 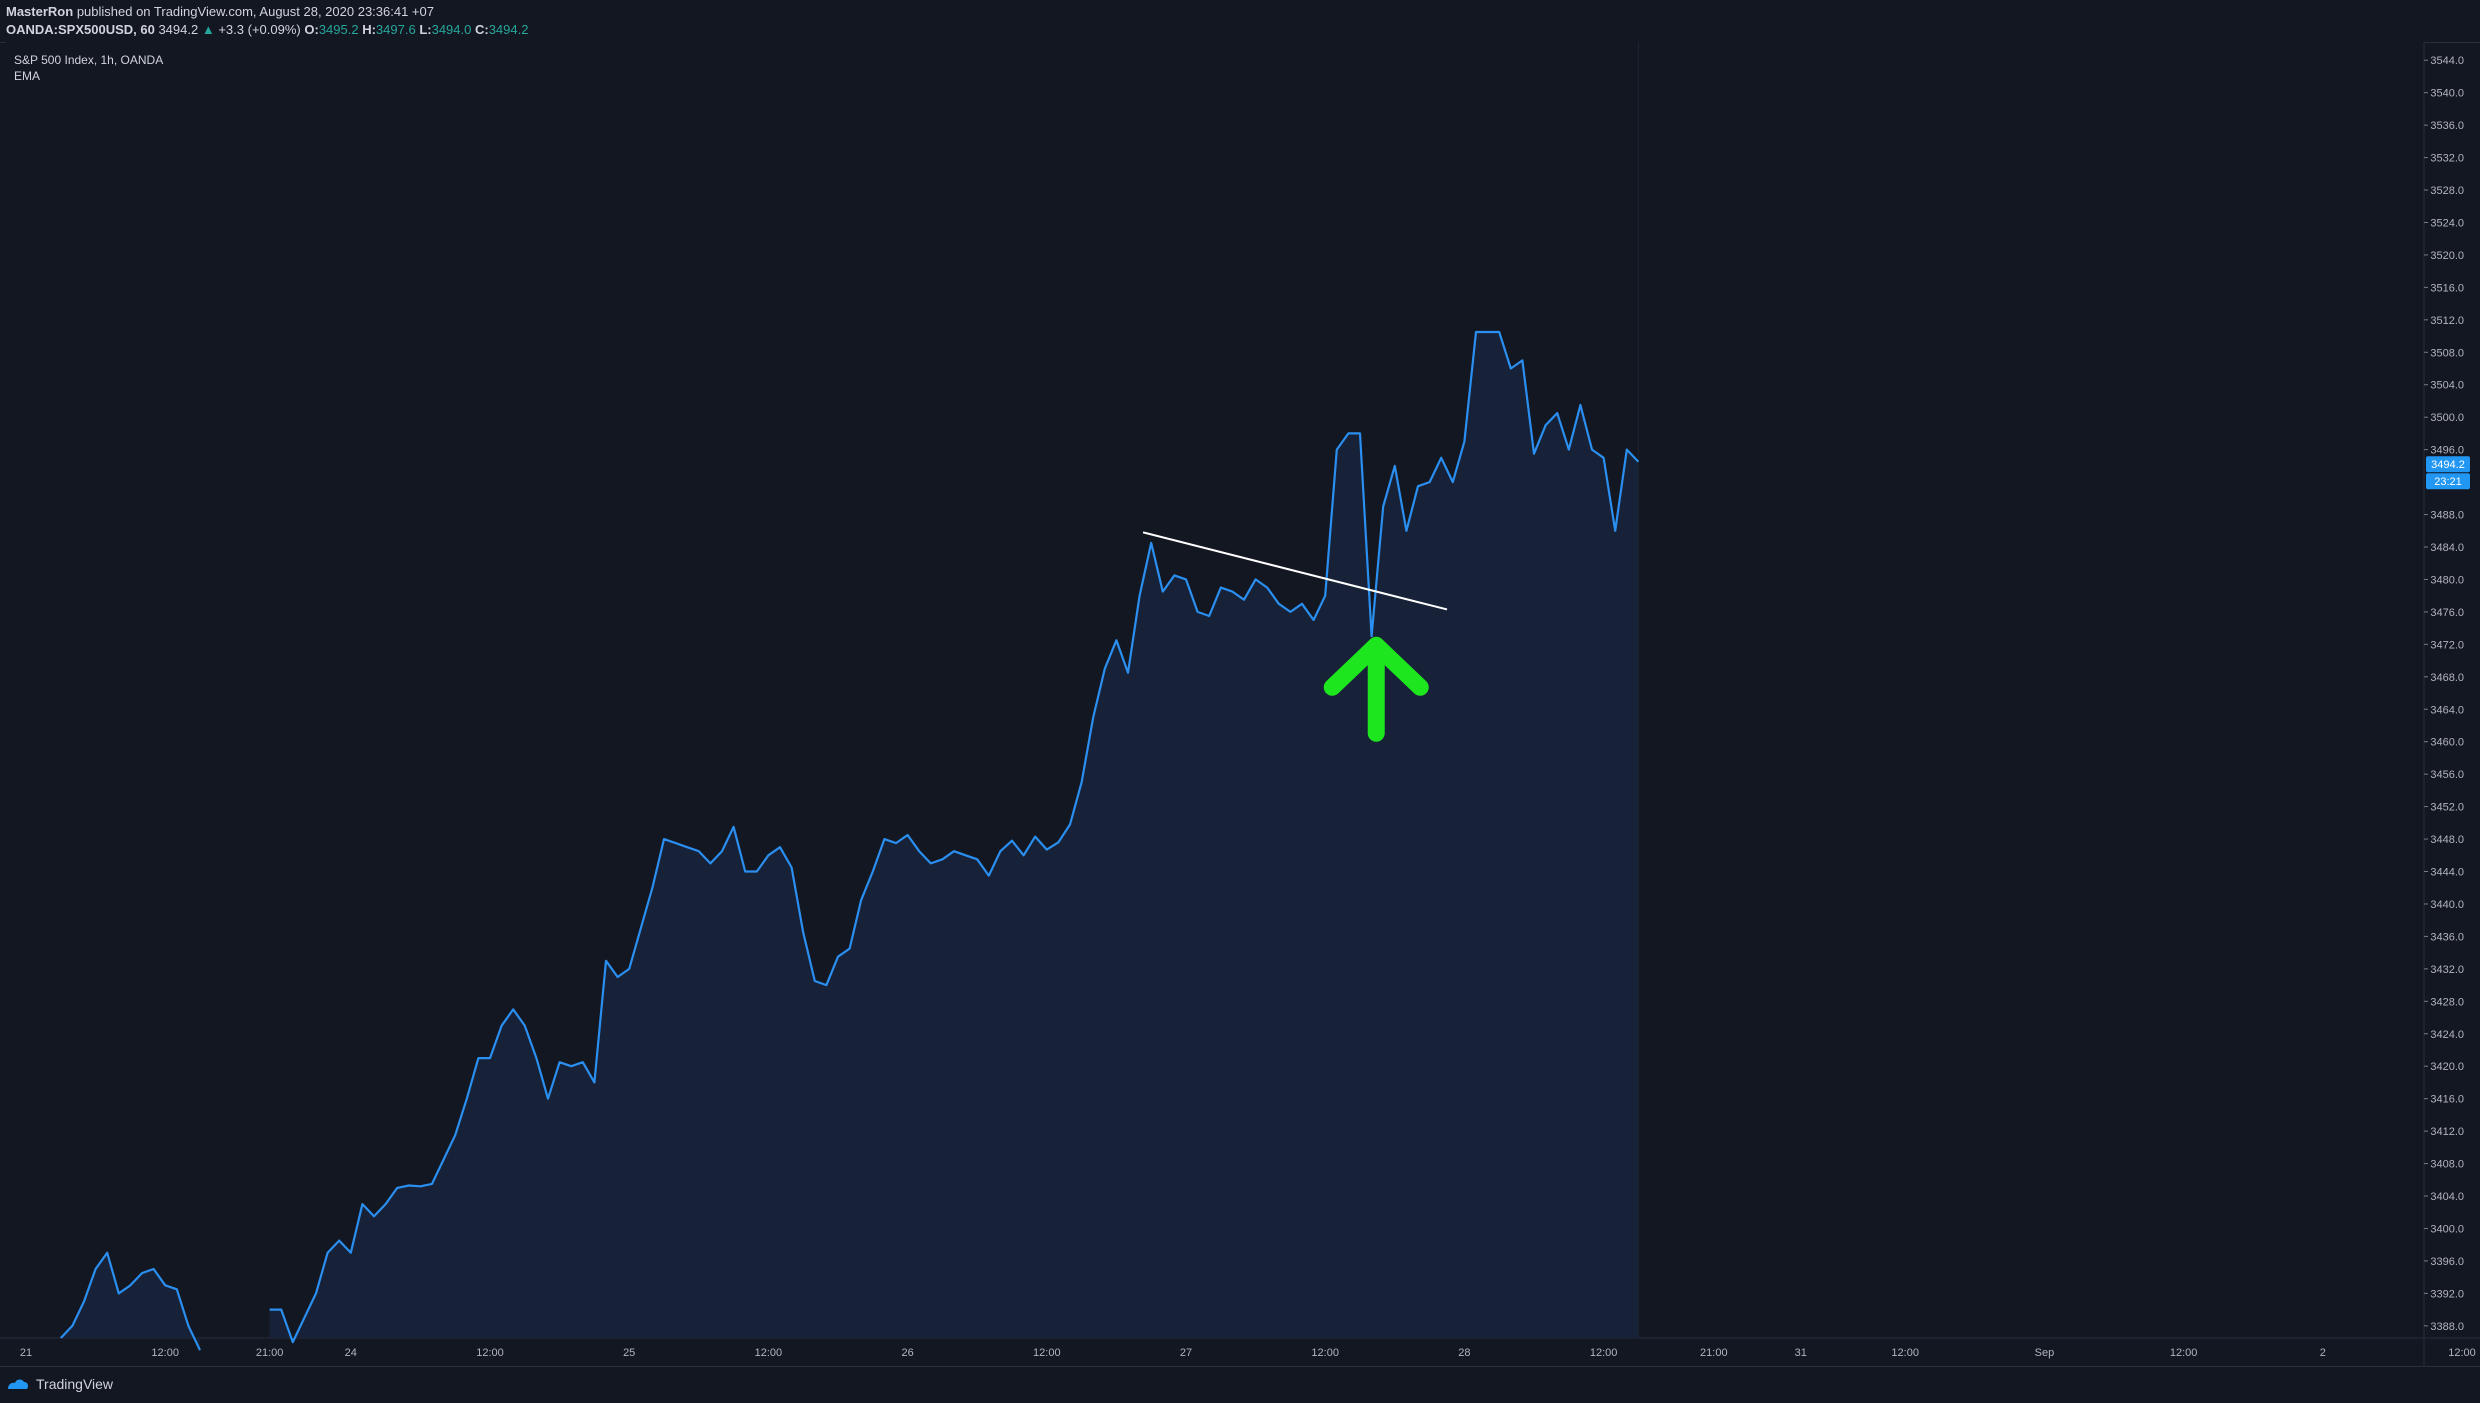 I want to click on up-arrow-icon, so click(x=1376, y=689).